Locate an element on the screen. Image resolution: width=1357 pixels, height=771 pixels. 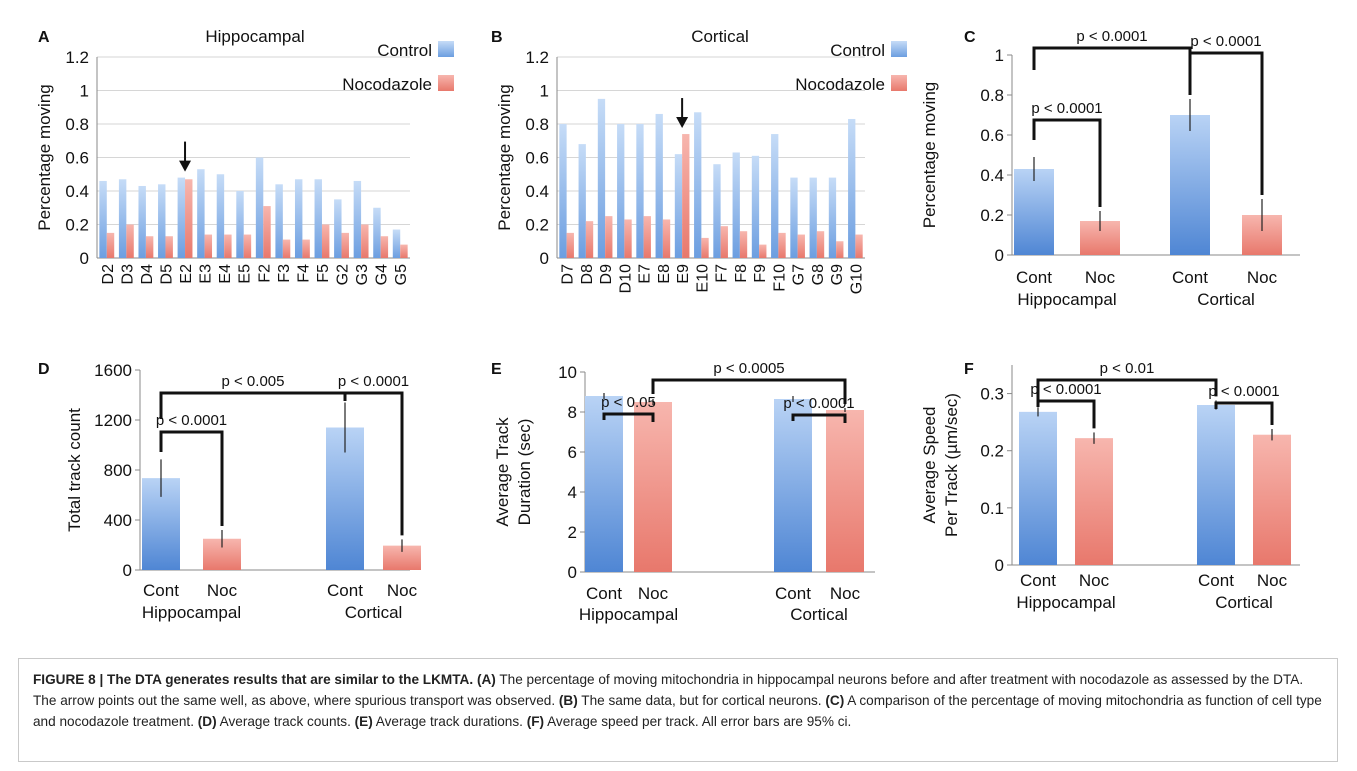
y-tick-label: 0.4 is located at coordinates (77, 191).